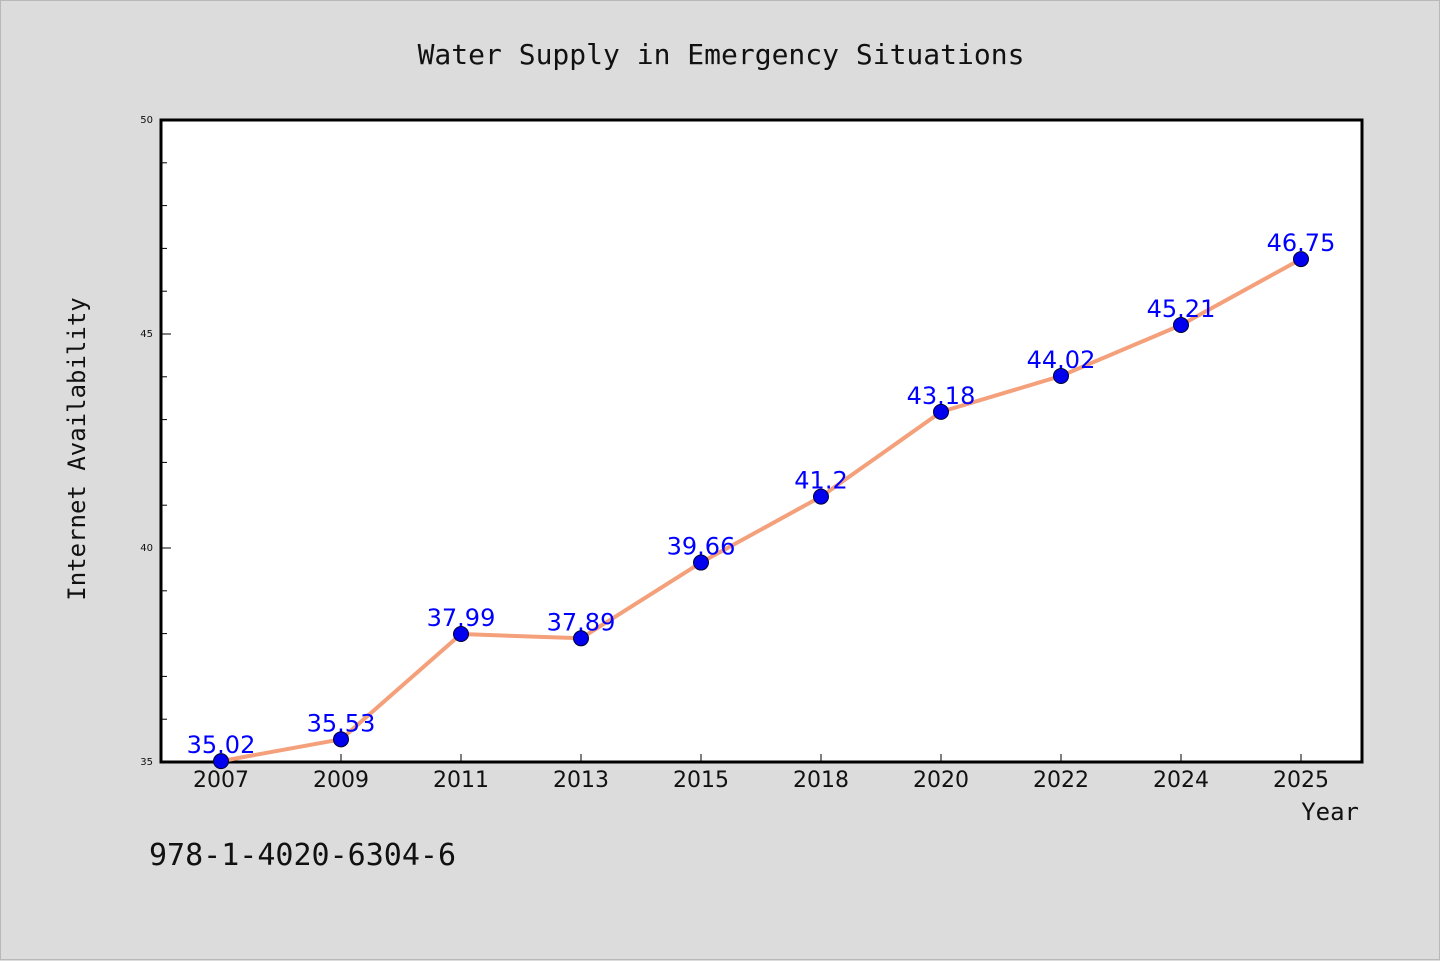  Describe the element at coordinates (1301, 780) in the screenshot. I see `x-tick-label: 2025` at that location.